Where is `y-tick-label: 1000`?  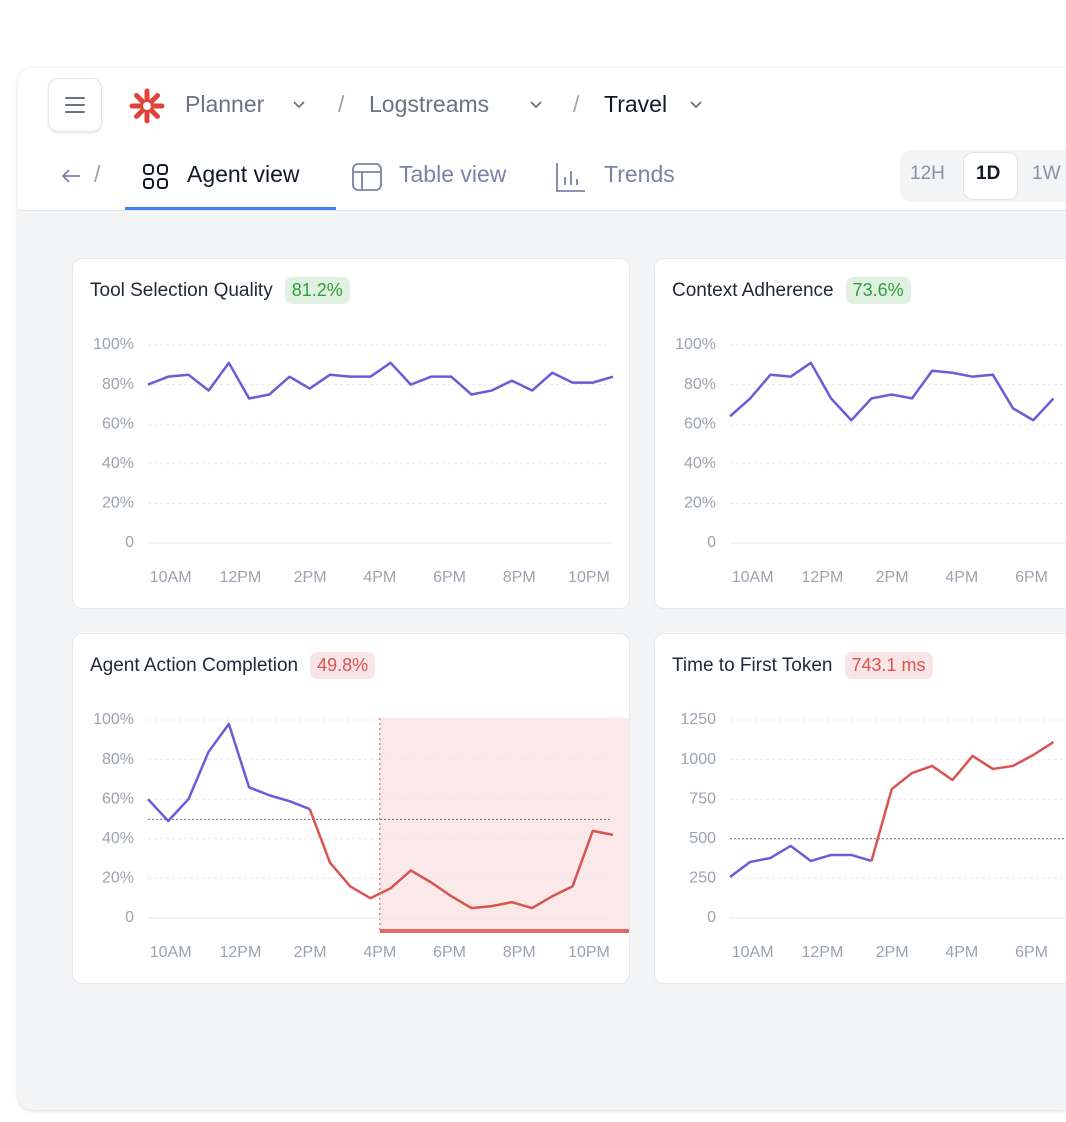
y-tick-label: 1000 is located at coordinates (698, 759).